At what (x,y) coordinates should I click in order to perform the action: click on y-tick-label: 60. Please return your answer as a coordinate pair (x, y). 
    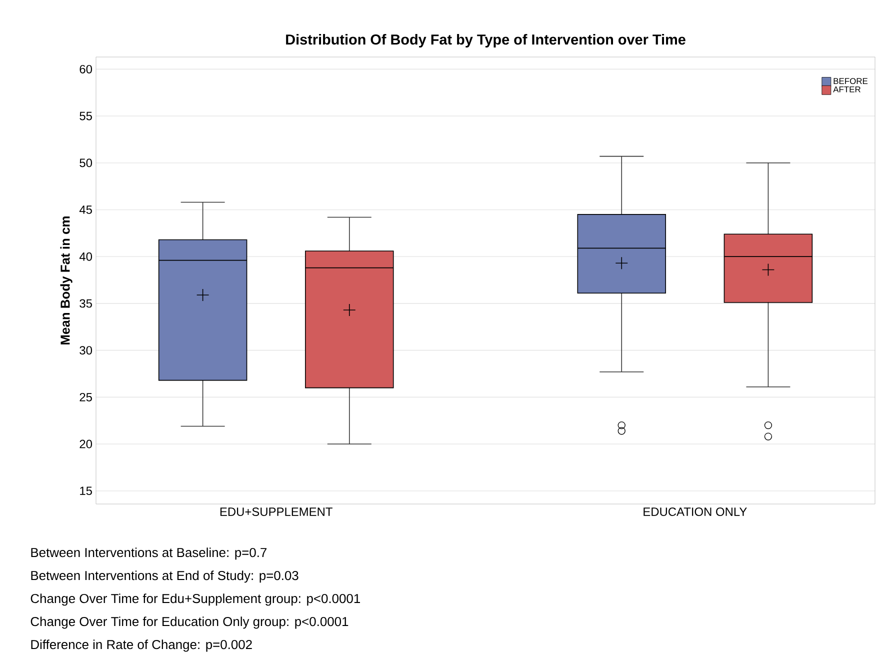
    Looking at the image, I should click on (86, 69).